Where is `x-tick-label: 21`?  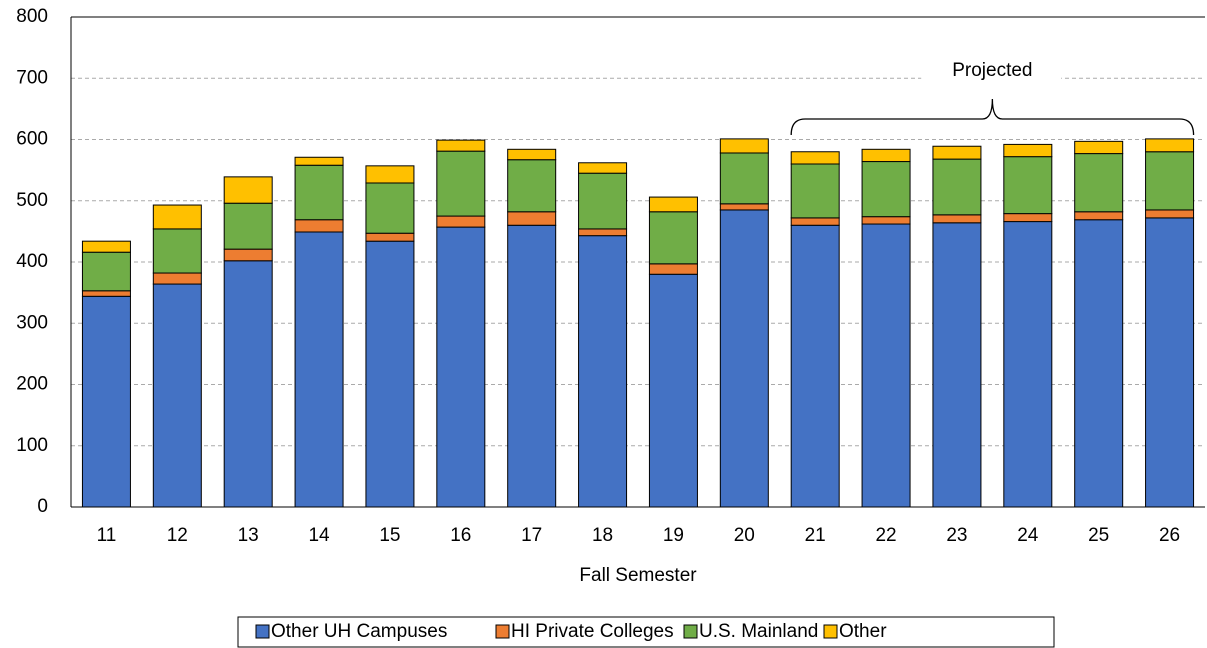 x-tick-label: 21 is located at coordinates (815, 535).